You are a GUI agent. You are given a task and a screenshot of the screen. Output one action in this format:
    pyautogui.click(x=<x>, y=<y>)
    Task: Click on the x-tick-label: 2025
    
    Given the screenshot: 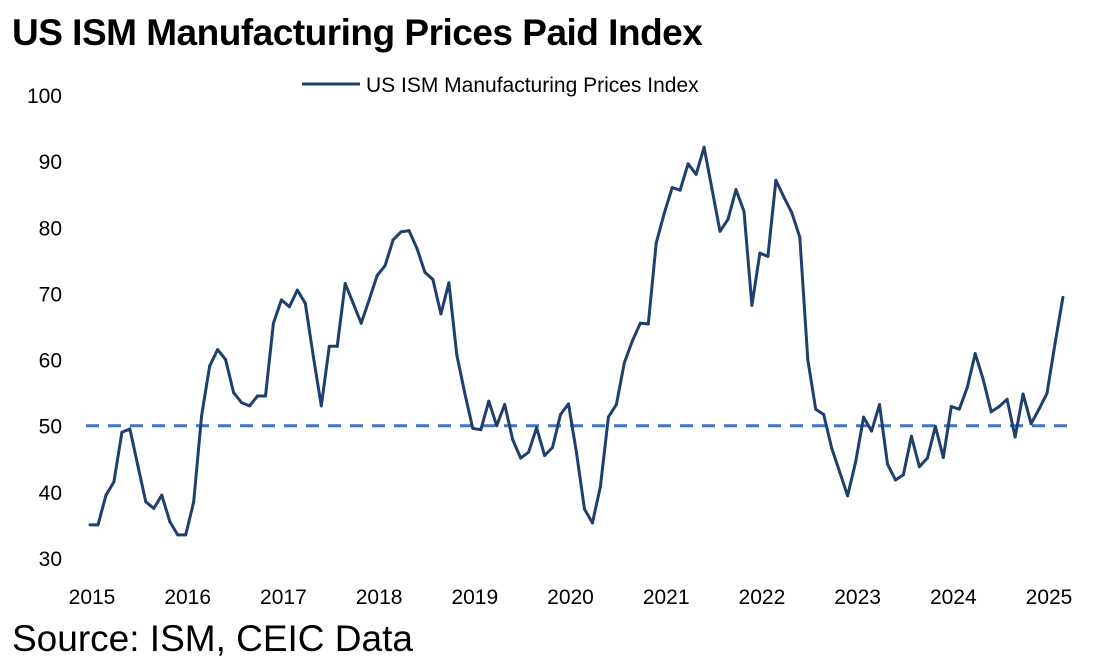 What is the action you would take?
    pyautogui.click(x=1049, y=597)
    